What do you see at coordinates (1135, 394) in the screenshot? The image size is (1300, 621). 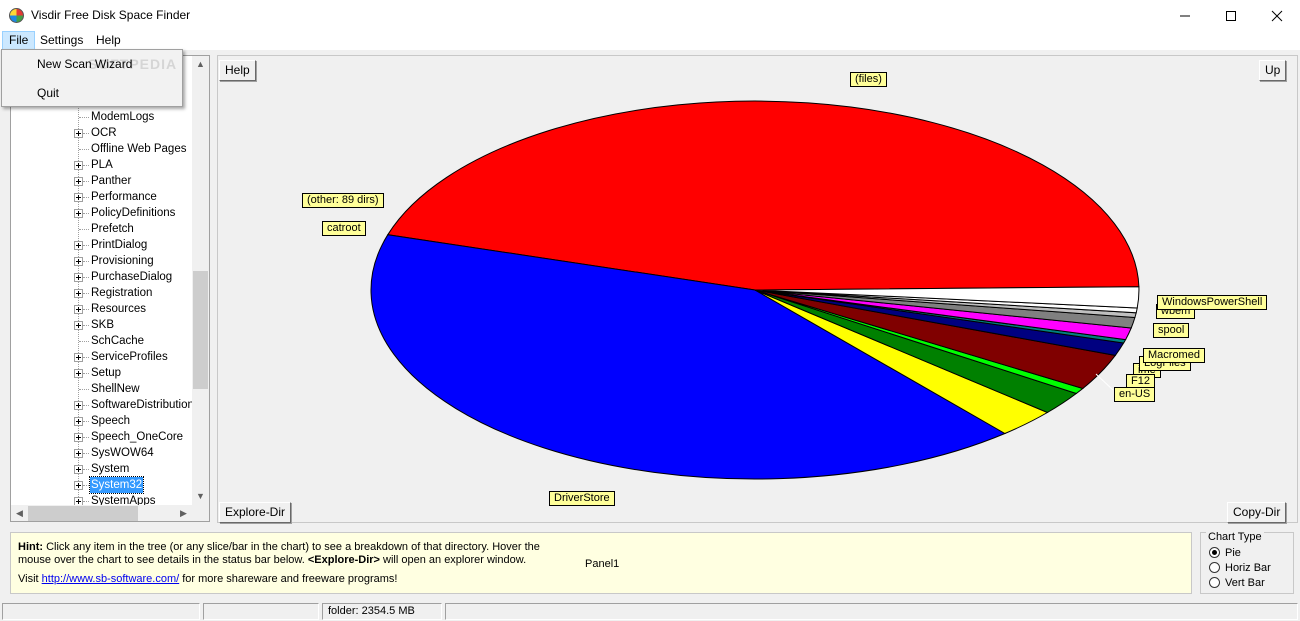 I see `slice-label-en-us: en-US` at bounding box center [1135, 394].